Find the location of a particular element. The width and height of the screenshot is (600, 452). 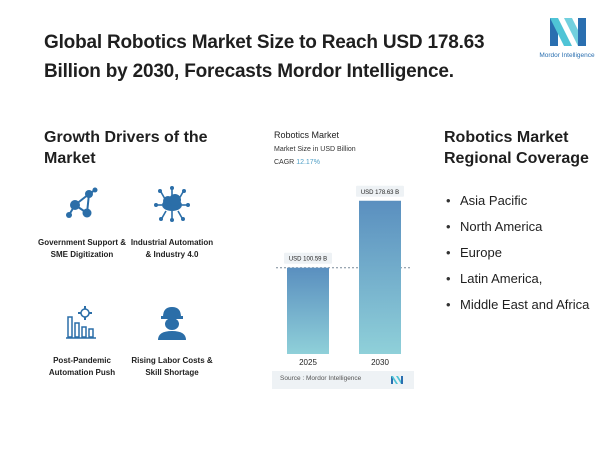

driver-post-pandemic: Post-Pandemic Automation Push is located at coordinates (82, 341).